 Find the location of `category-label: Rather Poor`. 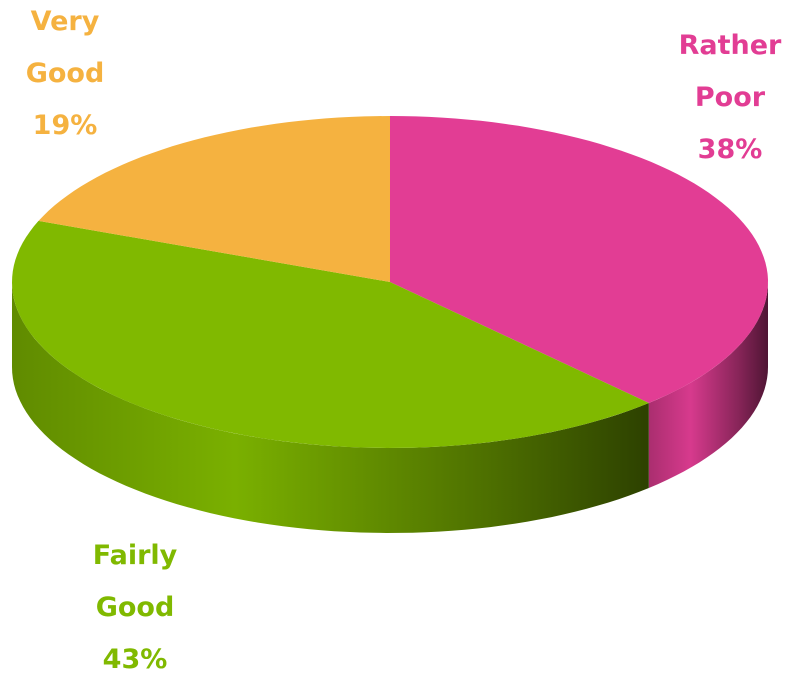

category-label: Rather Poor is located at coordinates (730, 71).